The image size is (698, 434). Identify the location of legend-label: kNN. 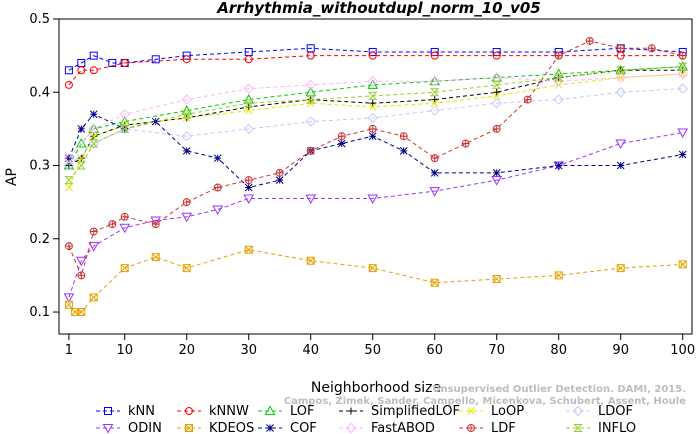
(141, 411).